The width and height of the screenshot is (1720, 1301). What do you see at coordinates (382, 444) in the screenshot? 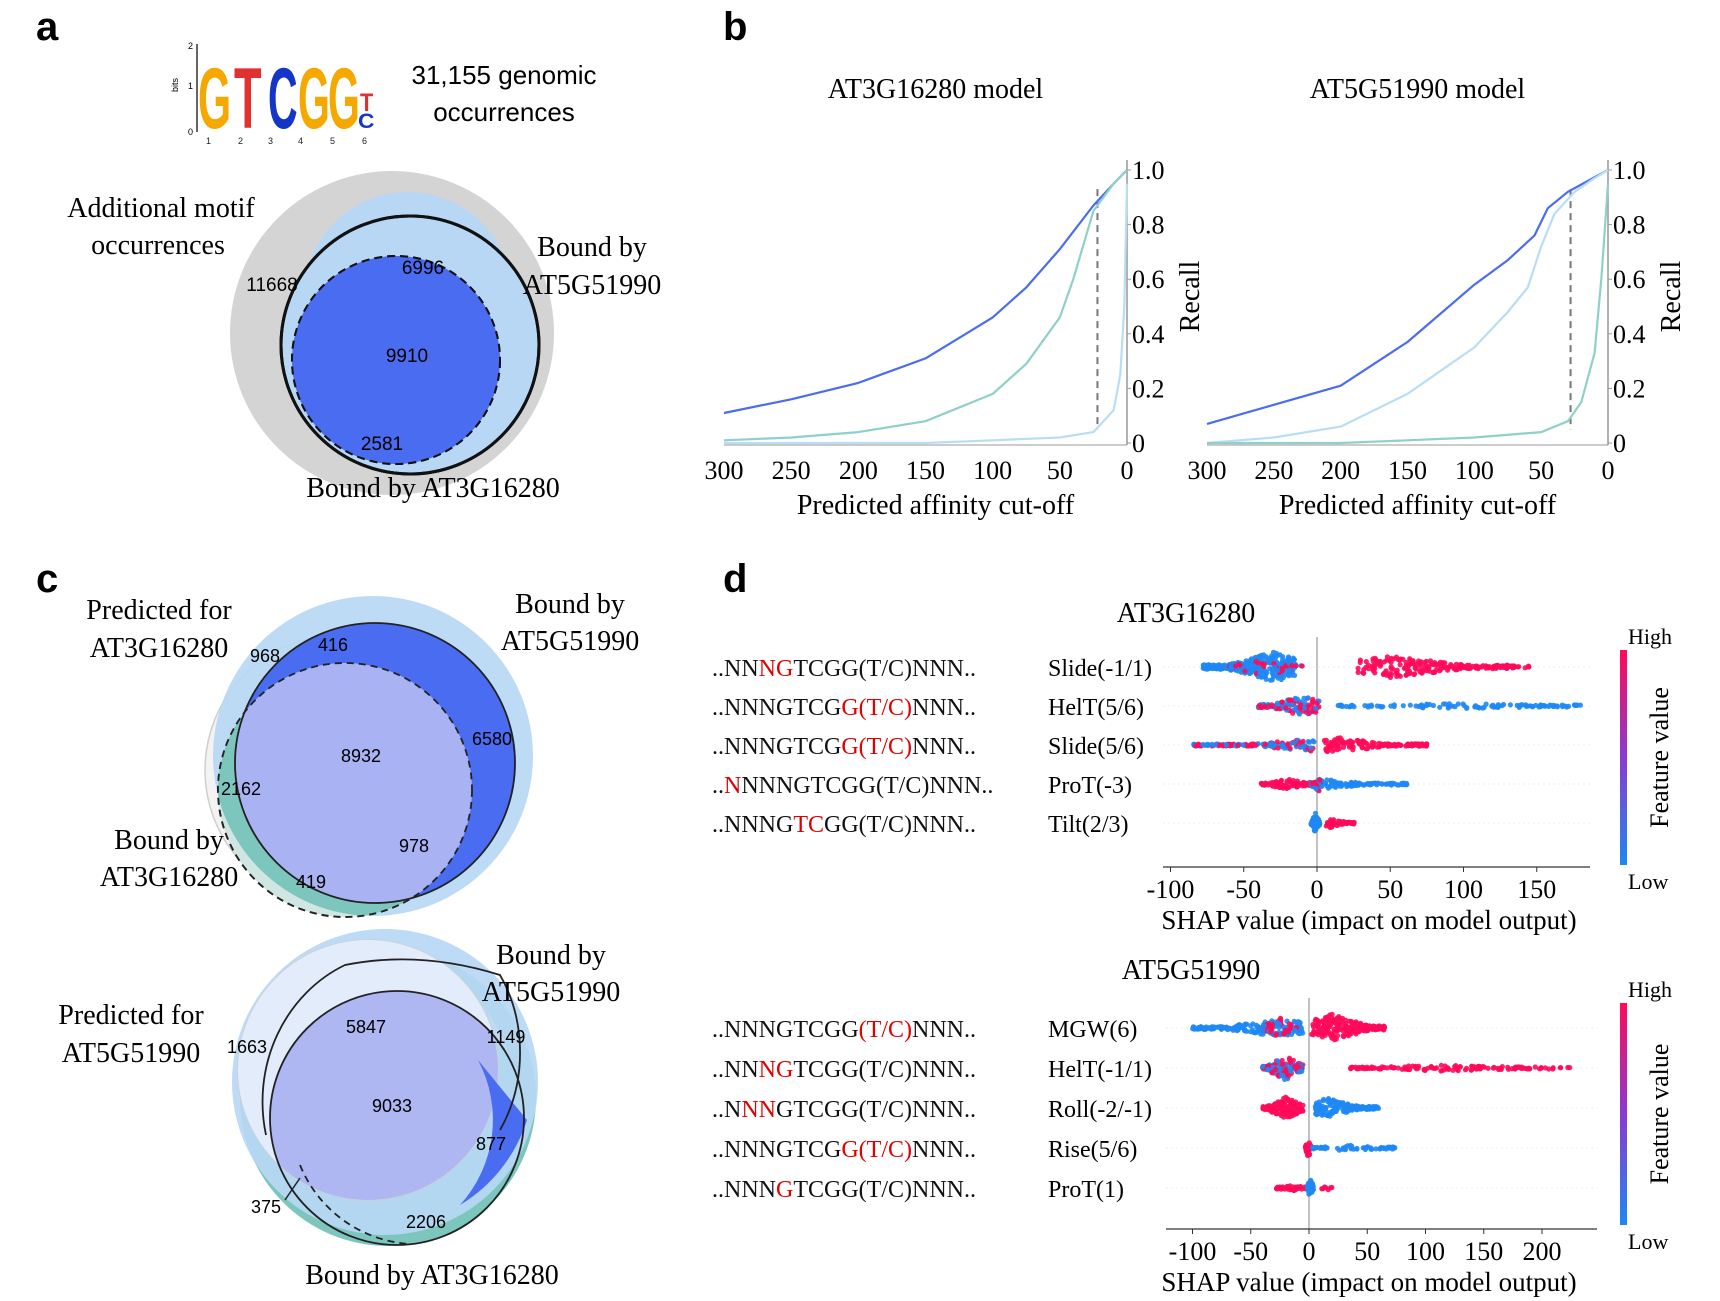
I see `venn-a-count-teal: 2581` at bounding box center [382, 444].